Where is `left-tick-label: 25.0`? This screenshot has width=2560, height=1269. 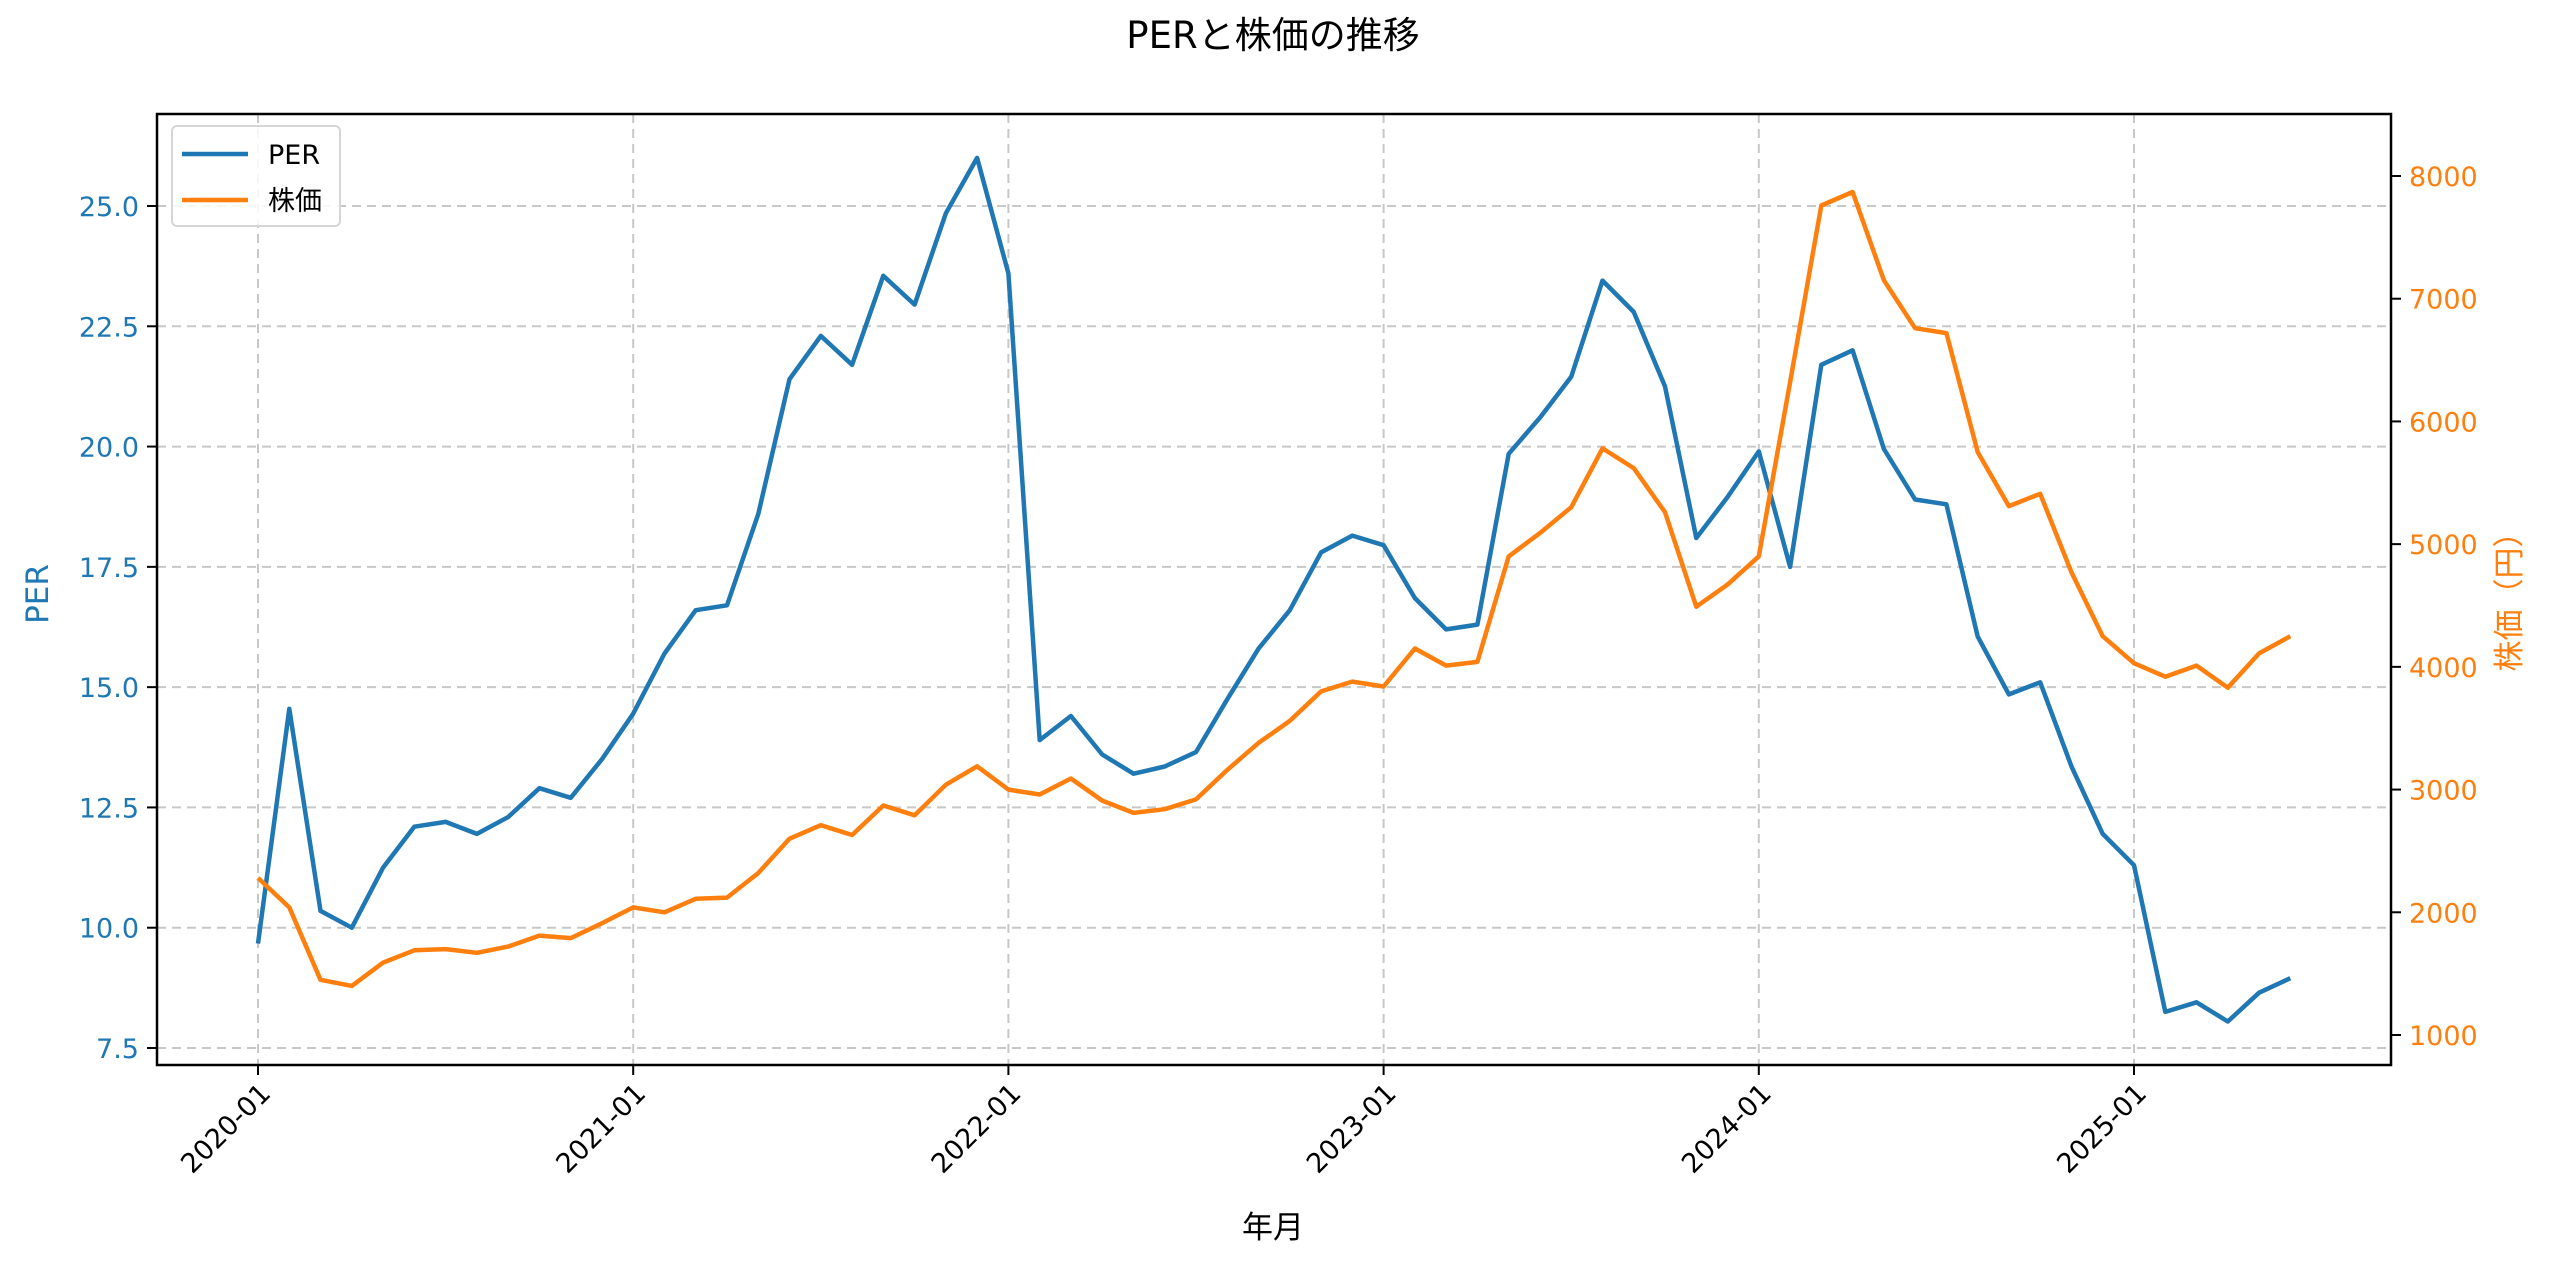 left-tick-label: 25.0 is located at coordinates (109, 207).